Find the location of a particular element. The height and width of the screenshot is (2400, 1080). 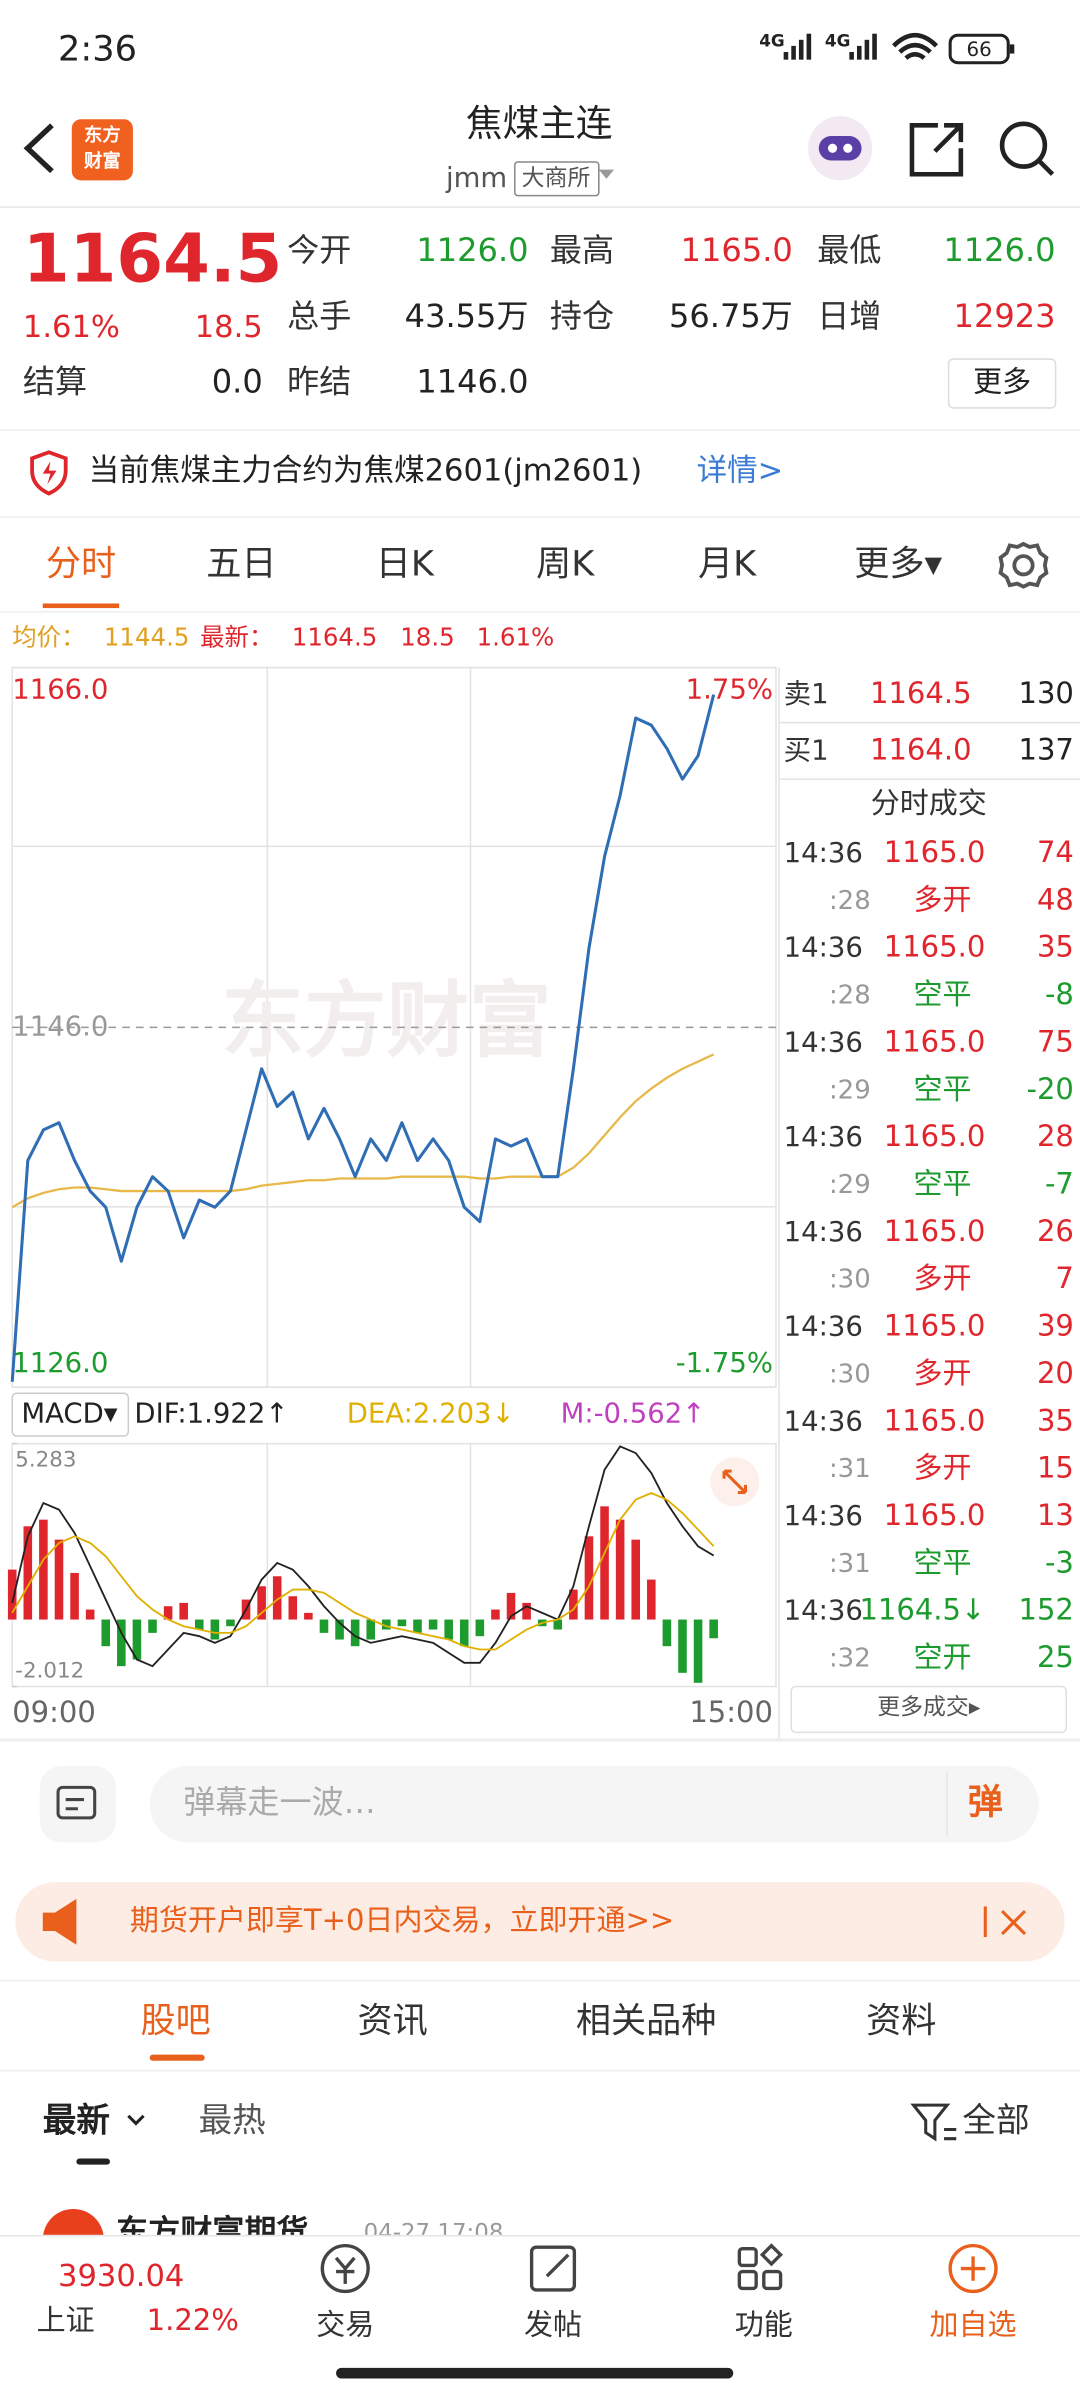

more-button-label: 更多 is located at coordinates (1002, 382).